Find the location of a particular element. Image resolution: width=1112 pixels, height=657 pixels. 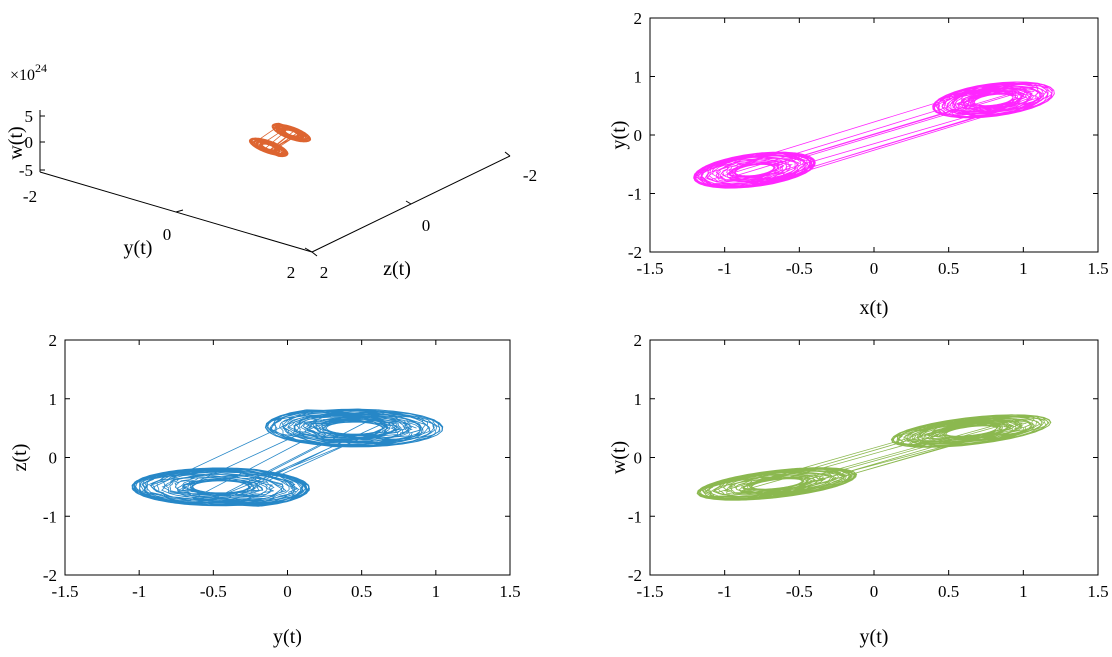

z-tick-label: 5 is located at coordinates (29, 116).